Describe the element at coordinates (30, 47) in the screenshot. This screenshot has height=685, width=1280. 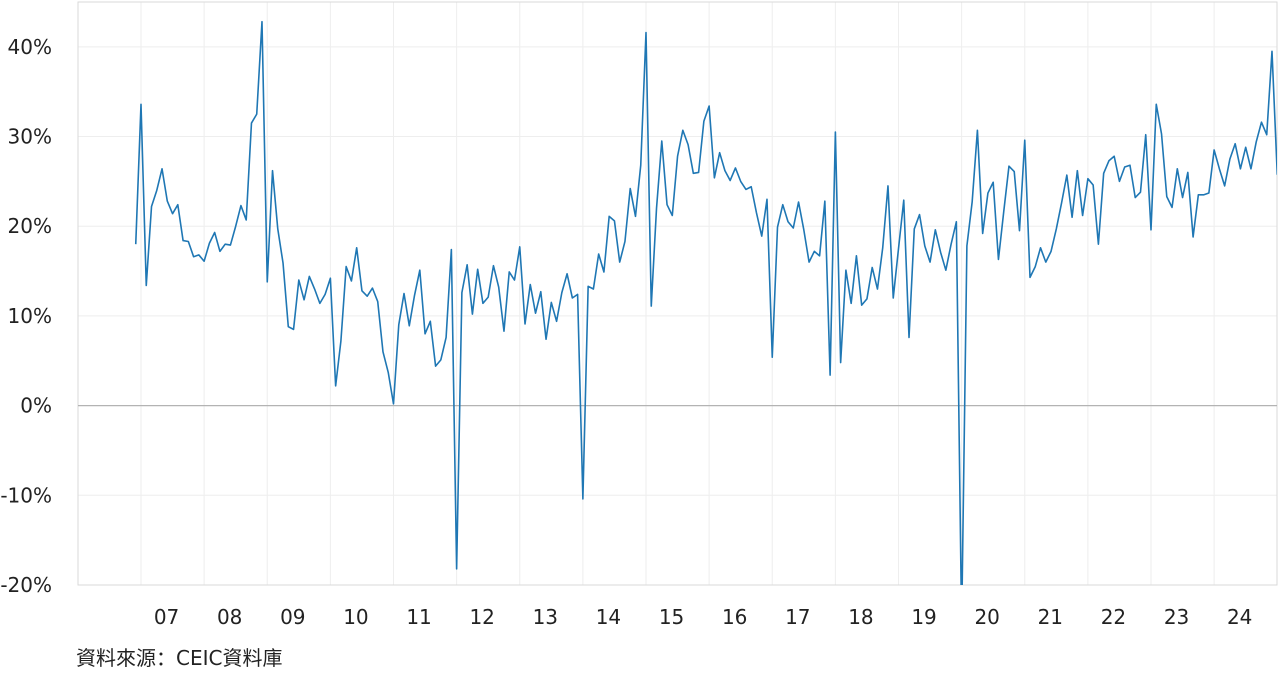
I see `y-tick-label: 40%` at that location.